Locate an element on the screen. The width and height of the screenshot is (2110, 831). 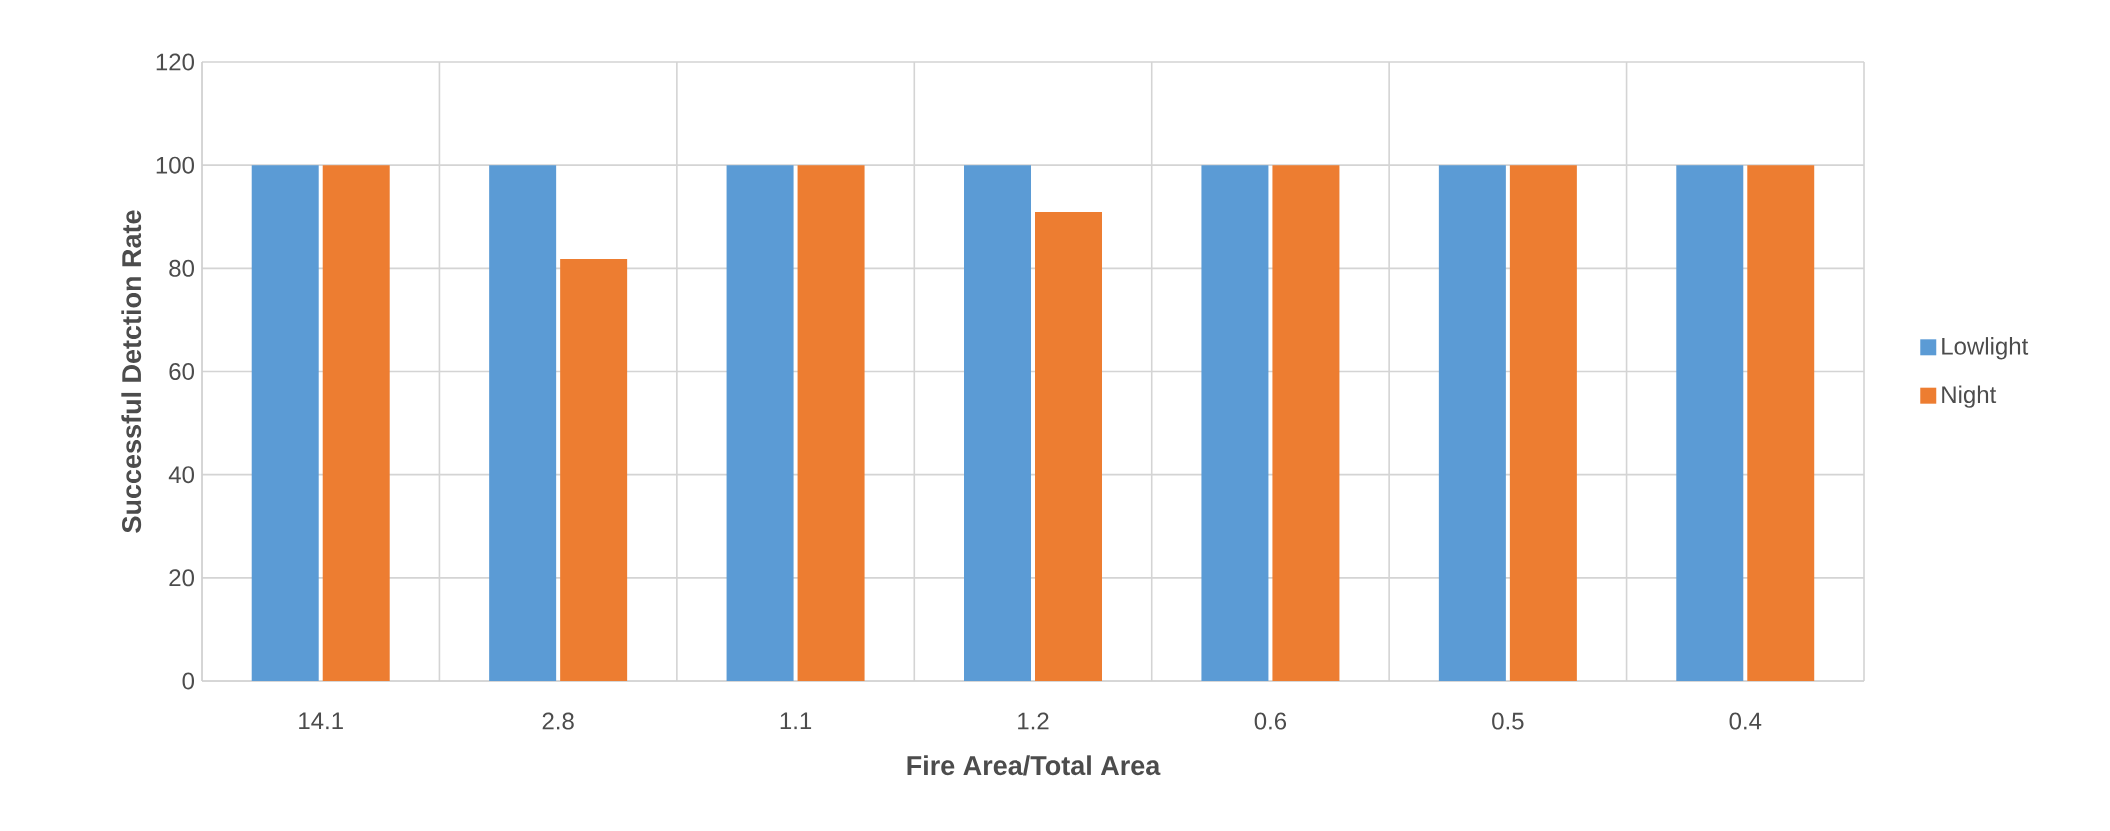
legend-label: Lowlight is located at coordinates (1985, 348).